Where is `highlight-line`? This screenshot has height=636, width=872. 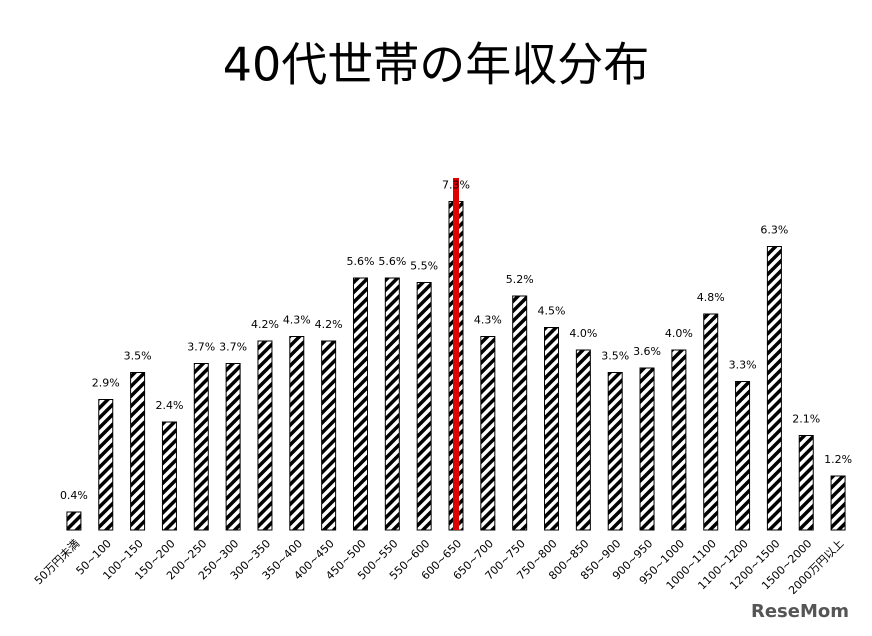 highlight-line is located at coordinates (456, 354).